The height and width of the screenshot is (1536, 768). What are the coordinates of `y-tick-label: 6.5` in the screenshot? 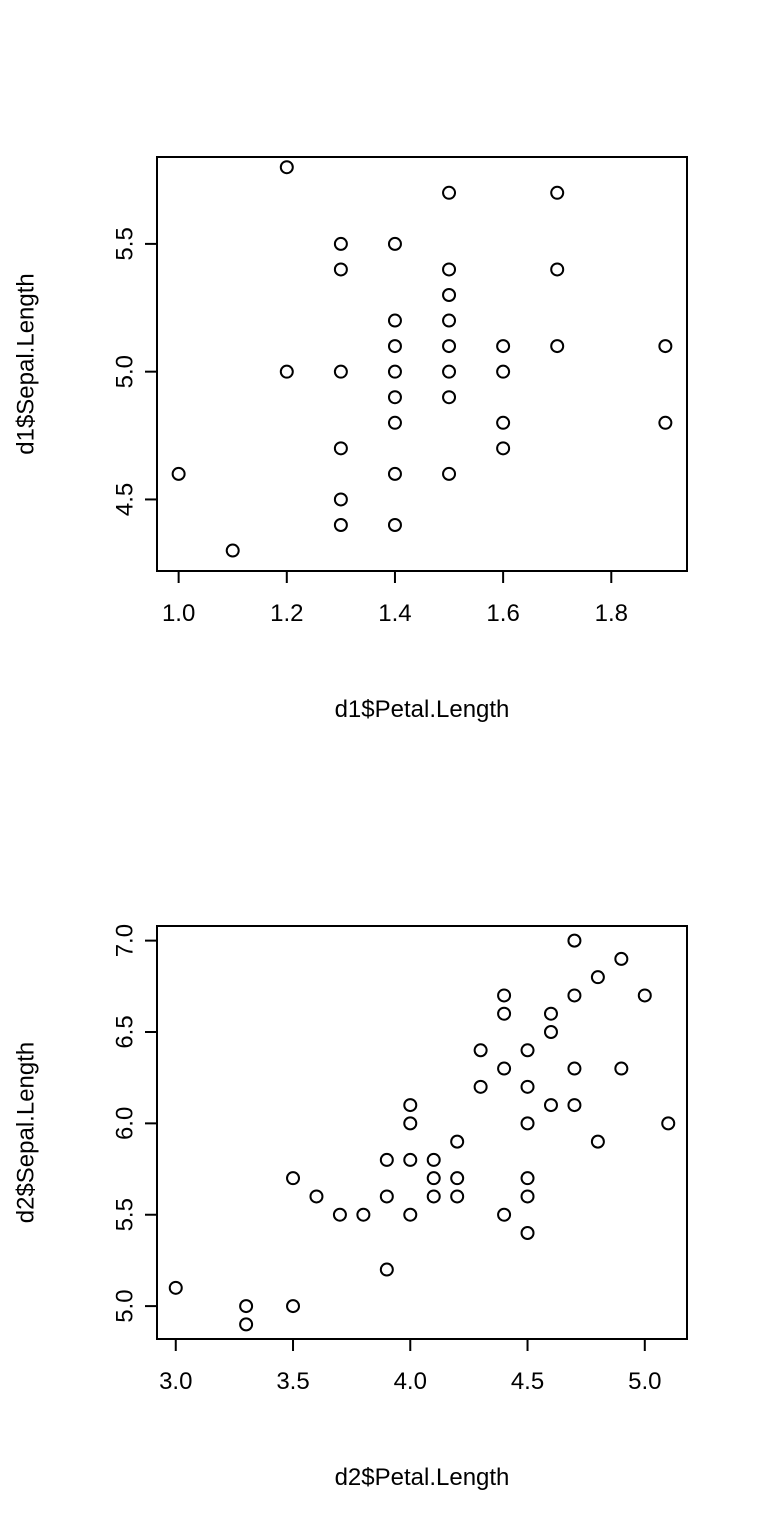 It's located at (125, 1031).